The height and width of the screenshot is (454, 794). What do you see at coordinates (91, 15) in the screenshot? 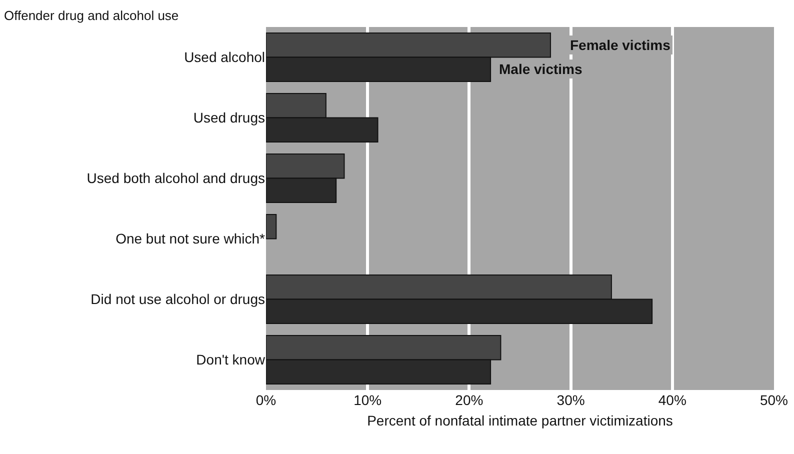
I see `y-axis-title: Offender drug and alcohol use` at bounding box center [91, 15].